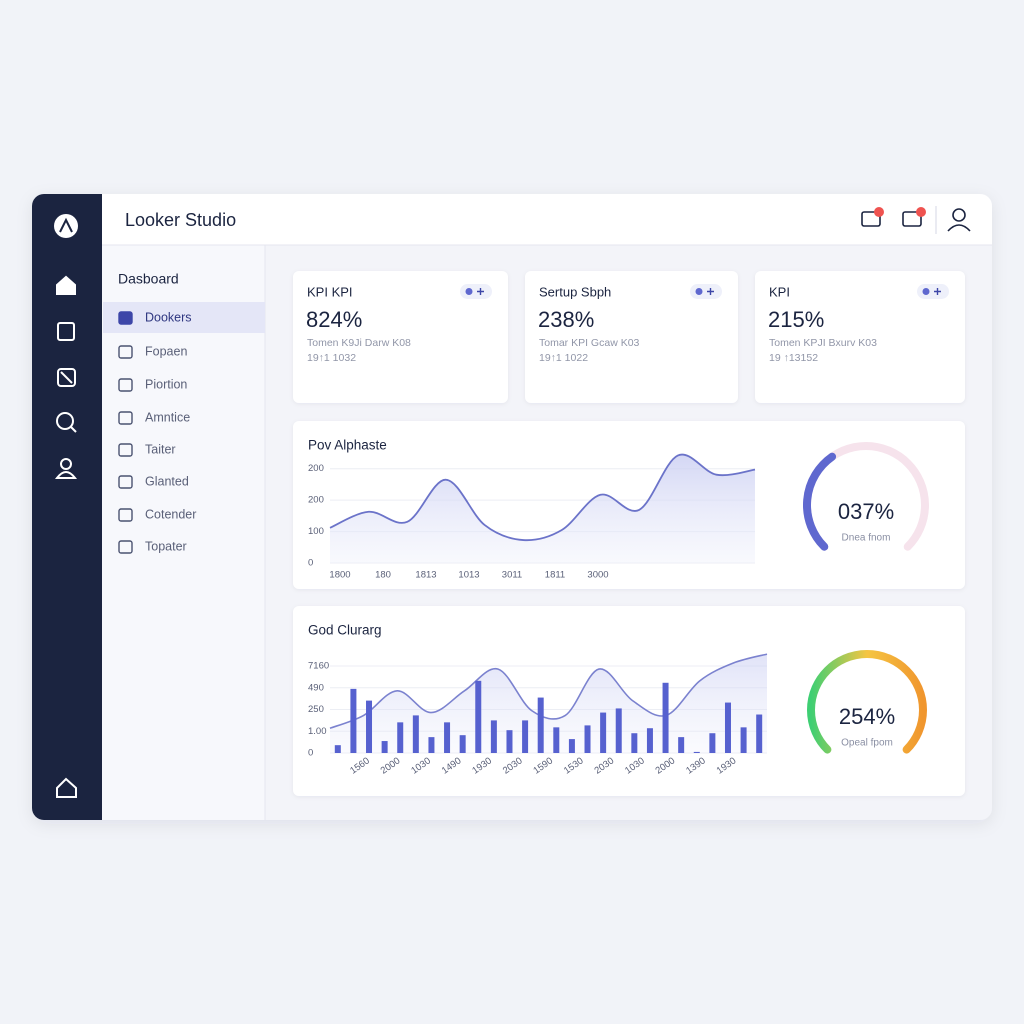 The height and width of the screenshot is (1024, 1024). Describe the element at coordinates (166, 546) in the screenshot. I see `nav-item: Topater` at that location.